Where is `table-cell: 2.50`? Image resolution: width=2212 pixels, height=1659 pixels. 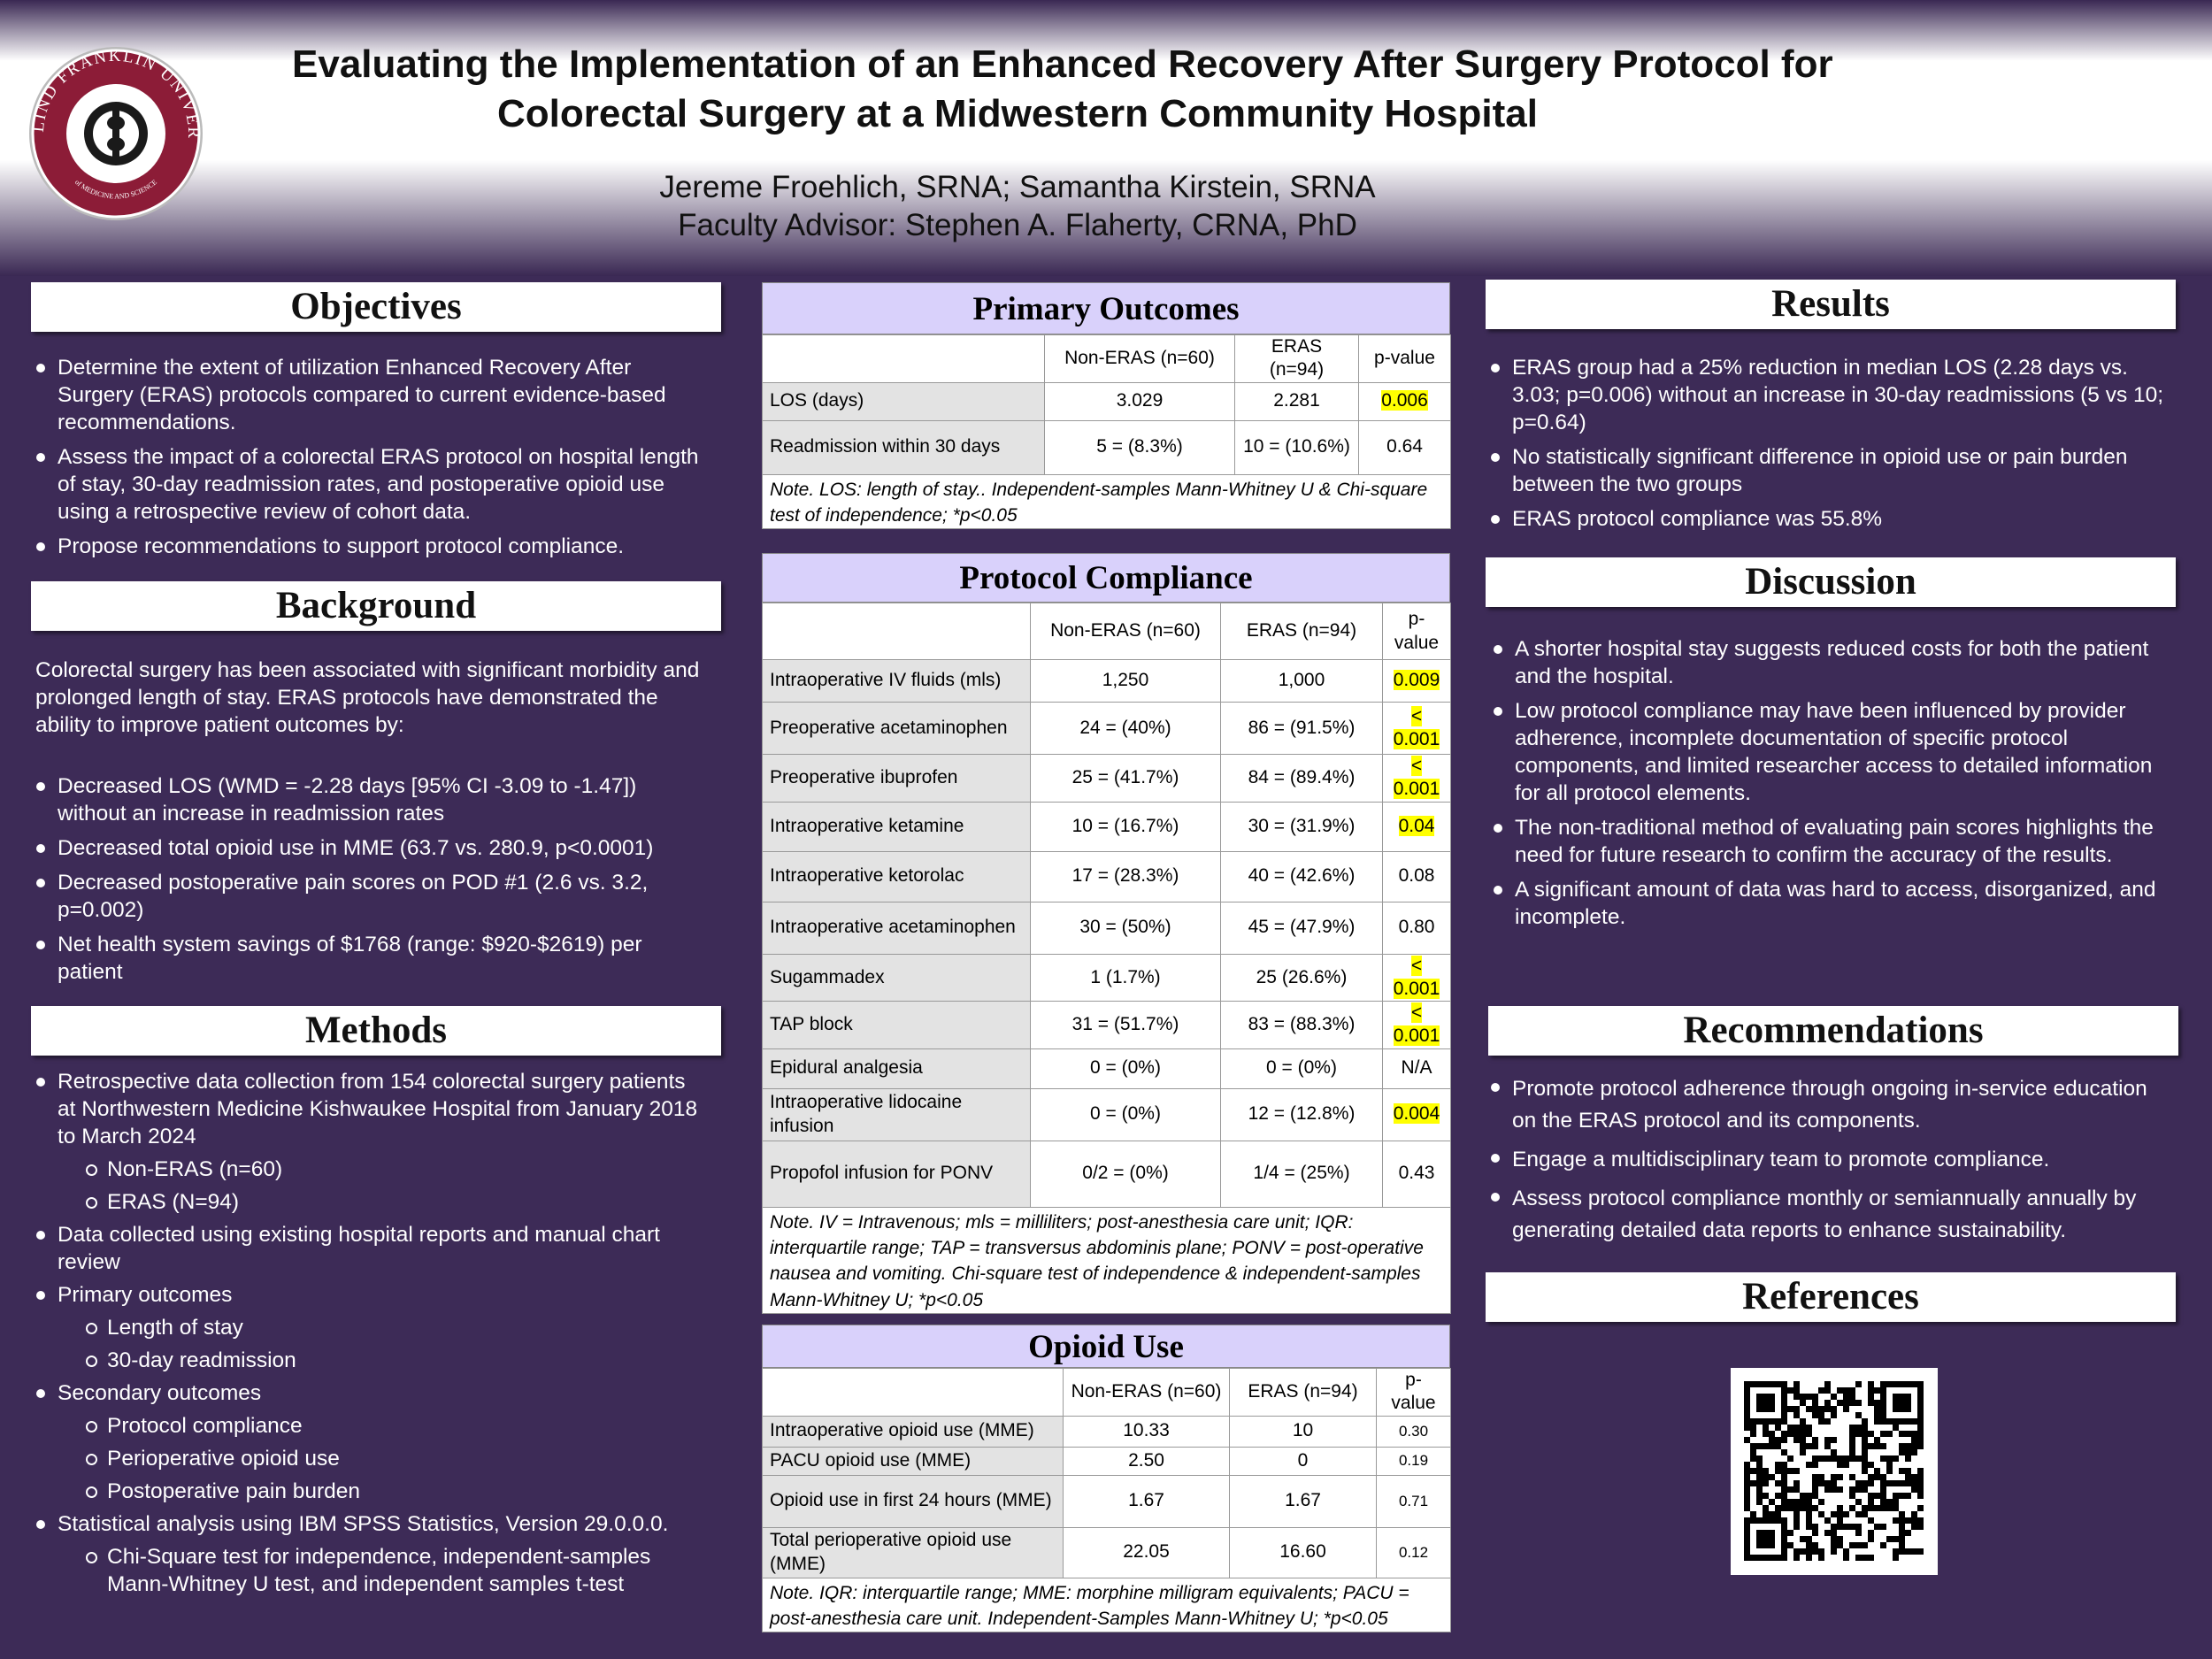 table-cell: 2.50 is located at coordinates (1147, 1461).